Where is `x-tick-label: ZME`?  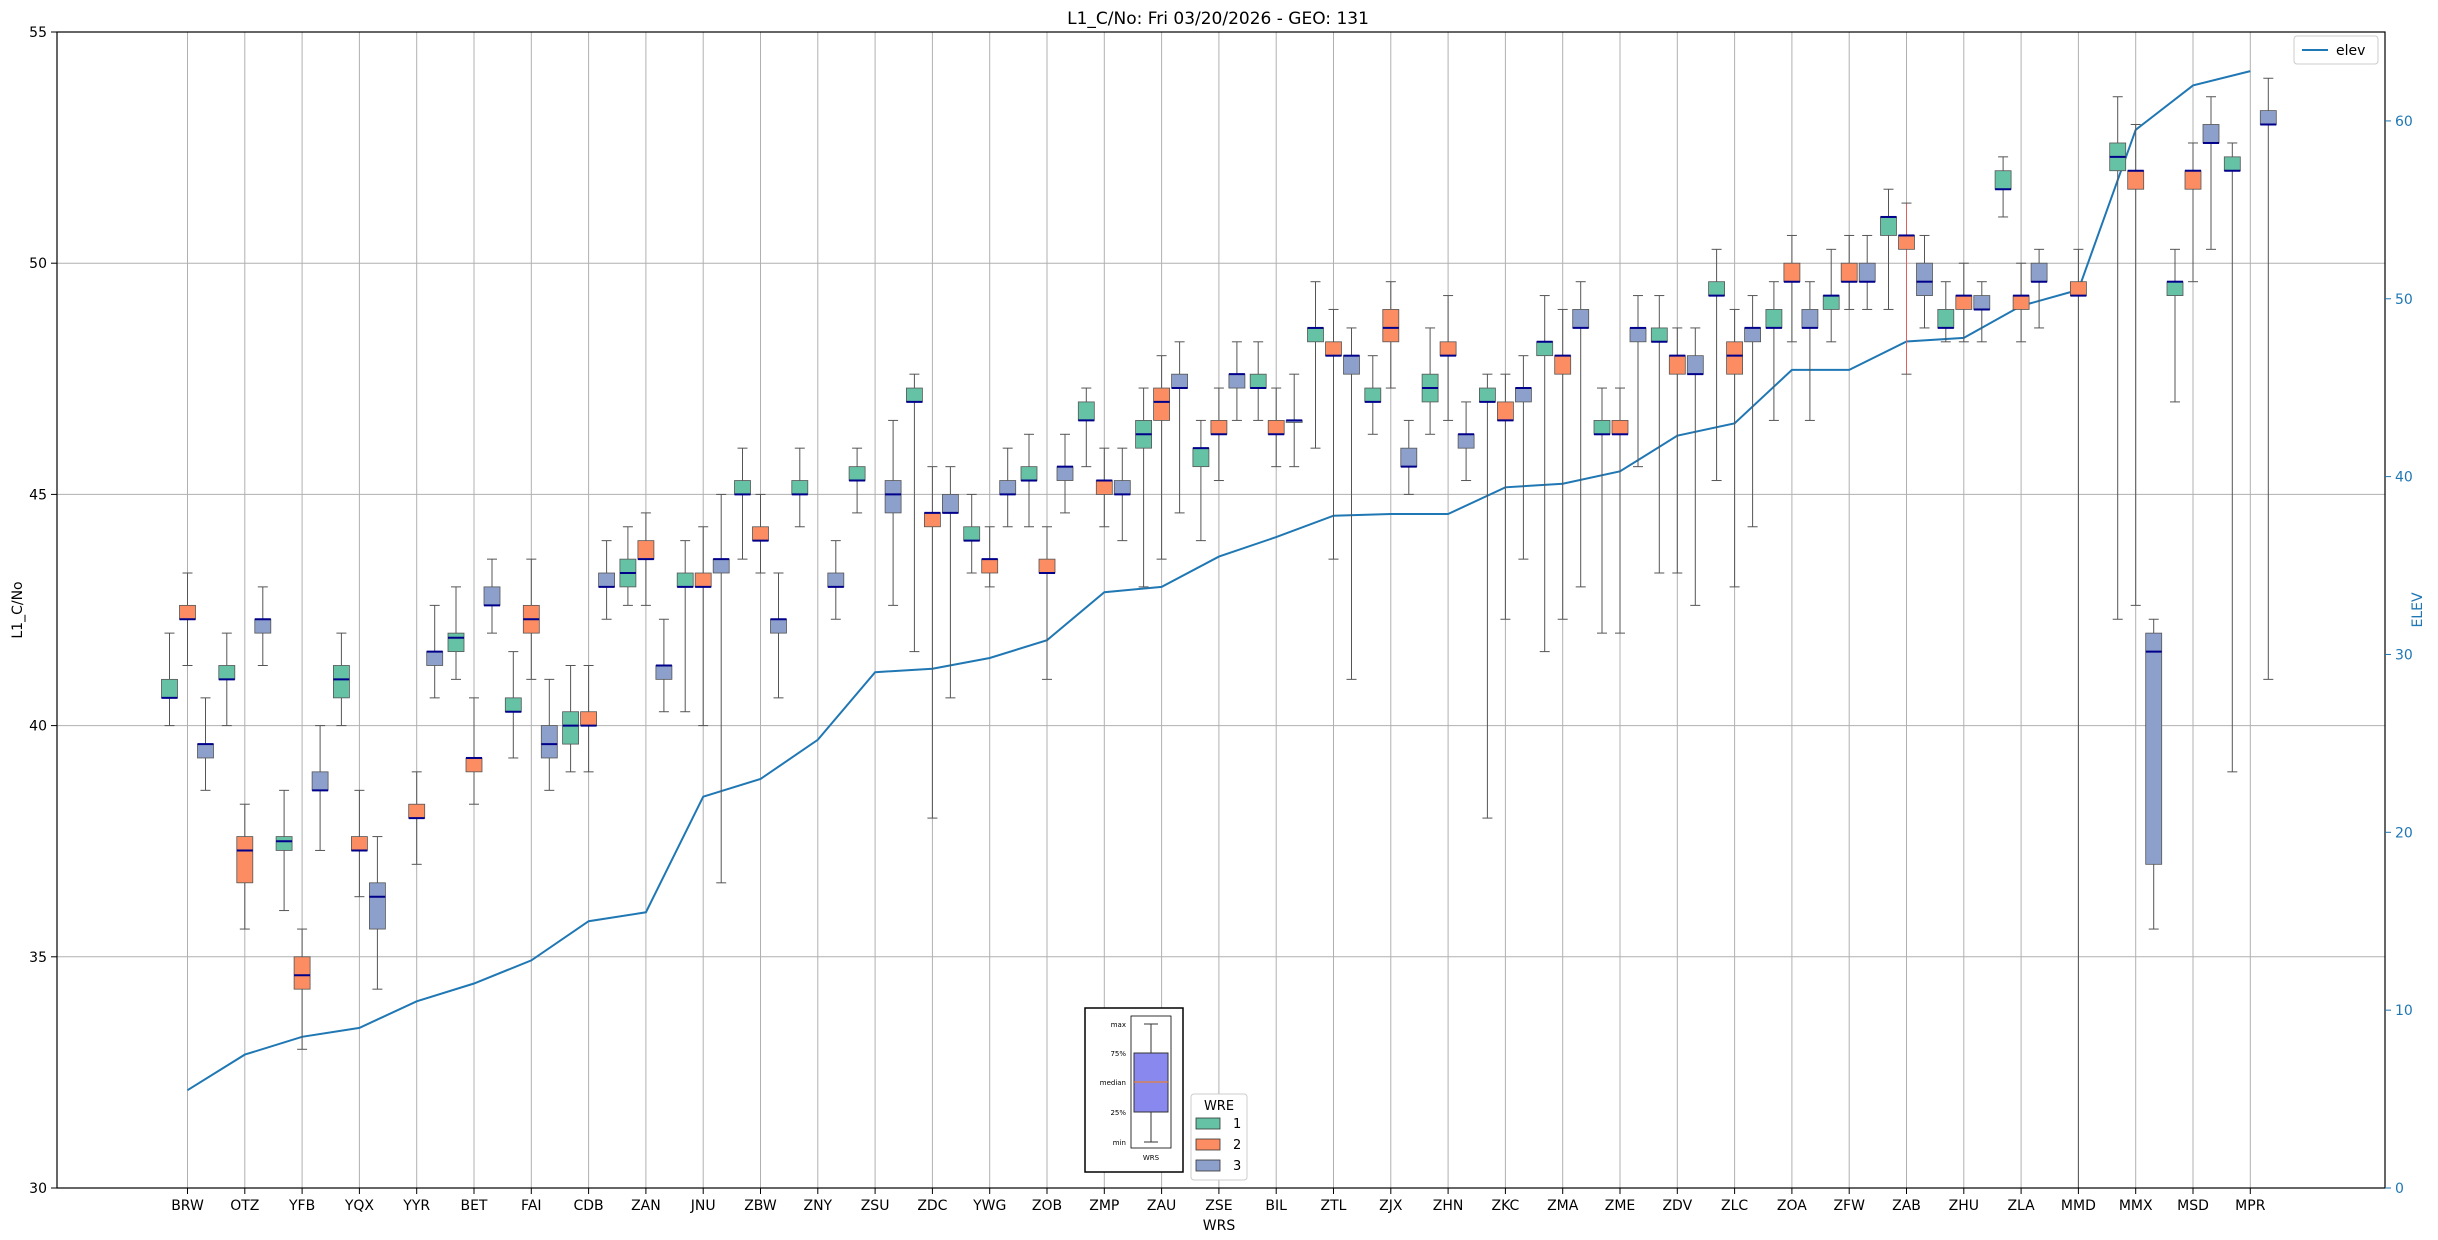 x-tick-label: ZME is located at coordinates (1620, 1206).